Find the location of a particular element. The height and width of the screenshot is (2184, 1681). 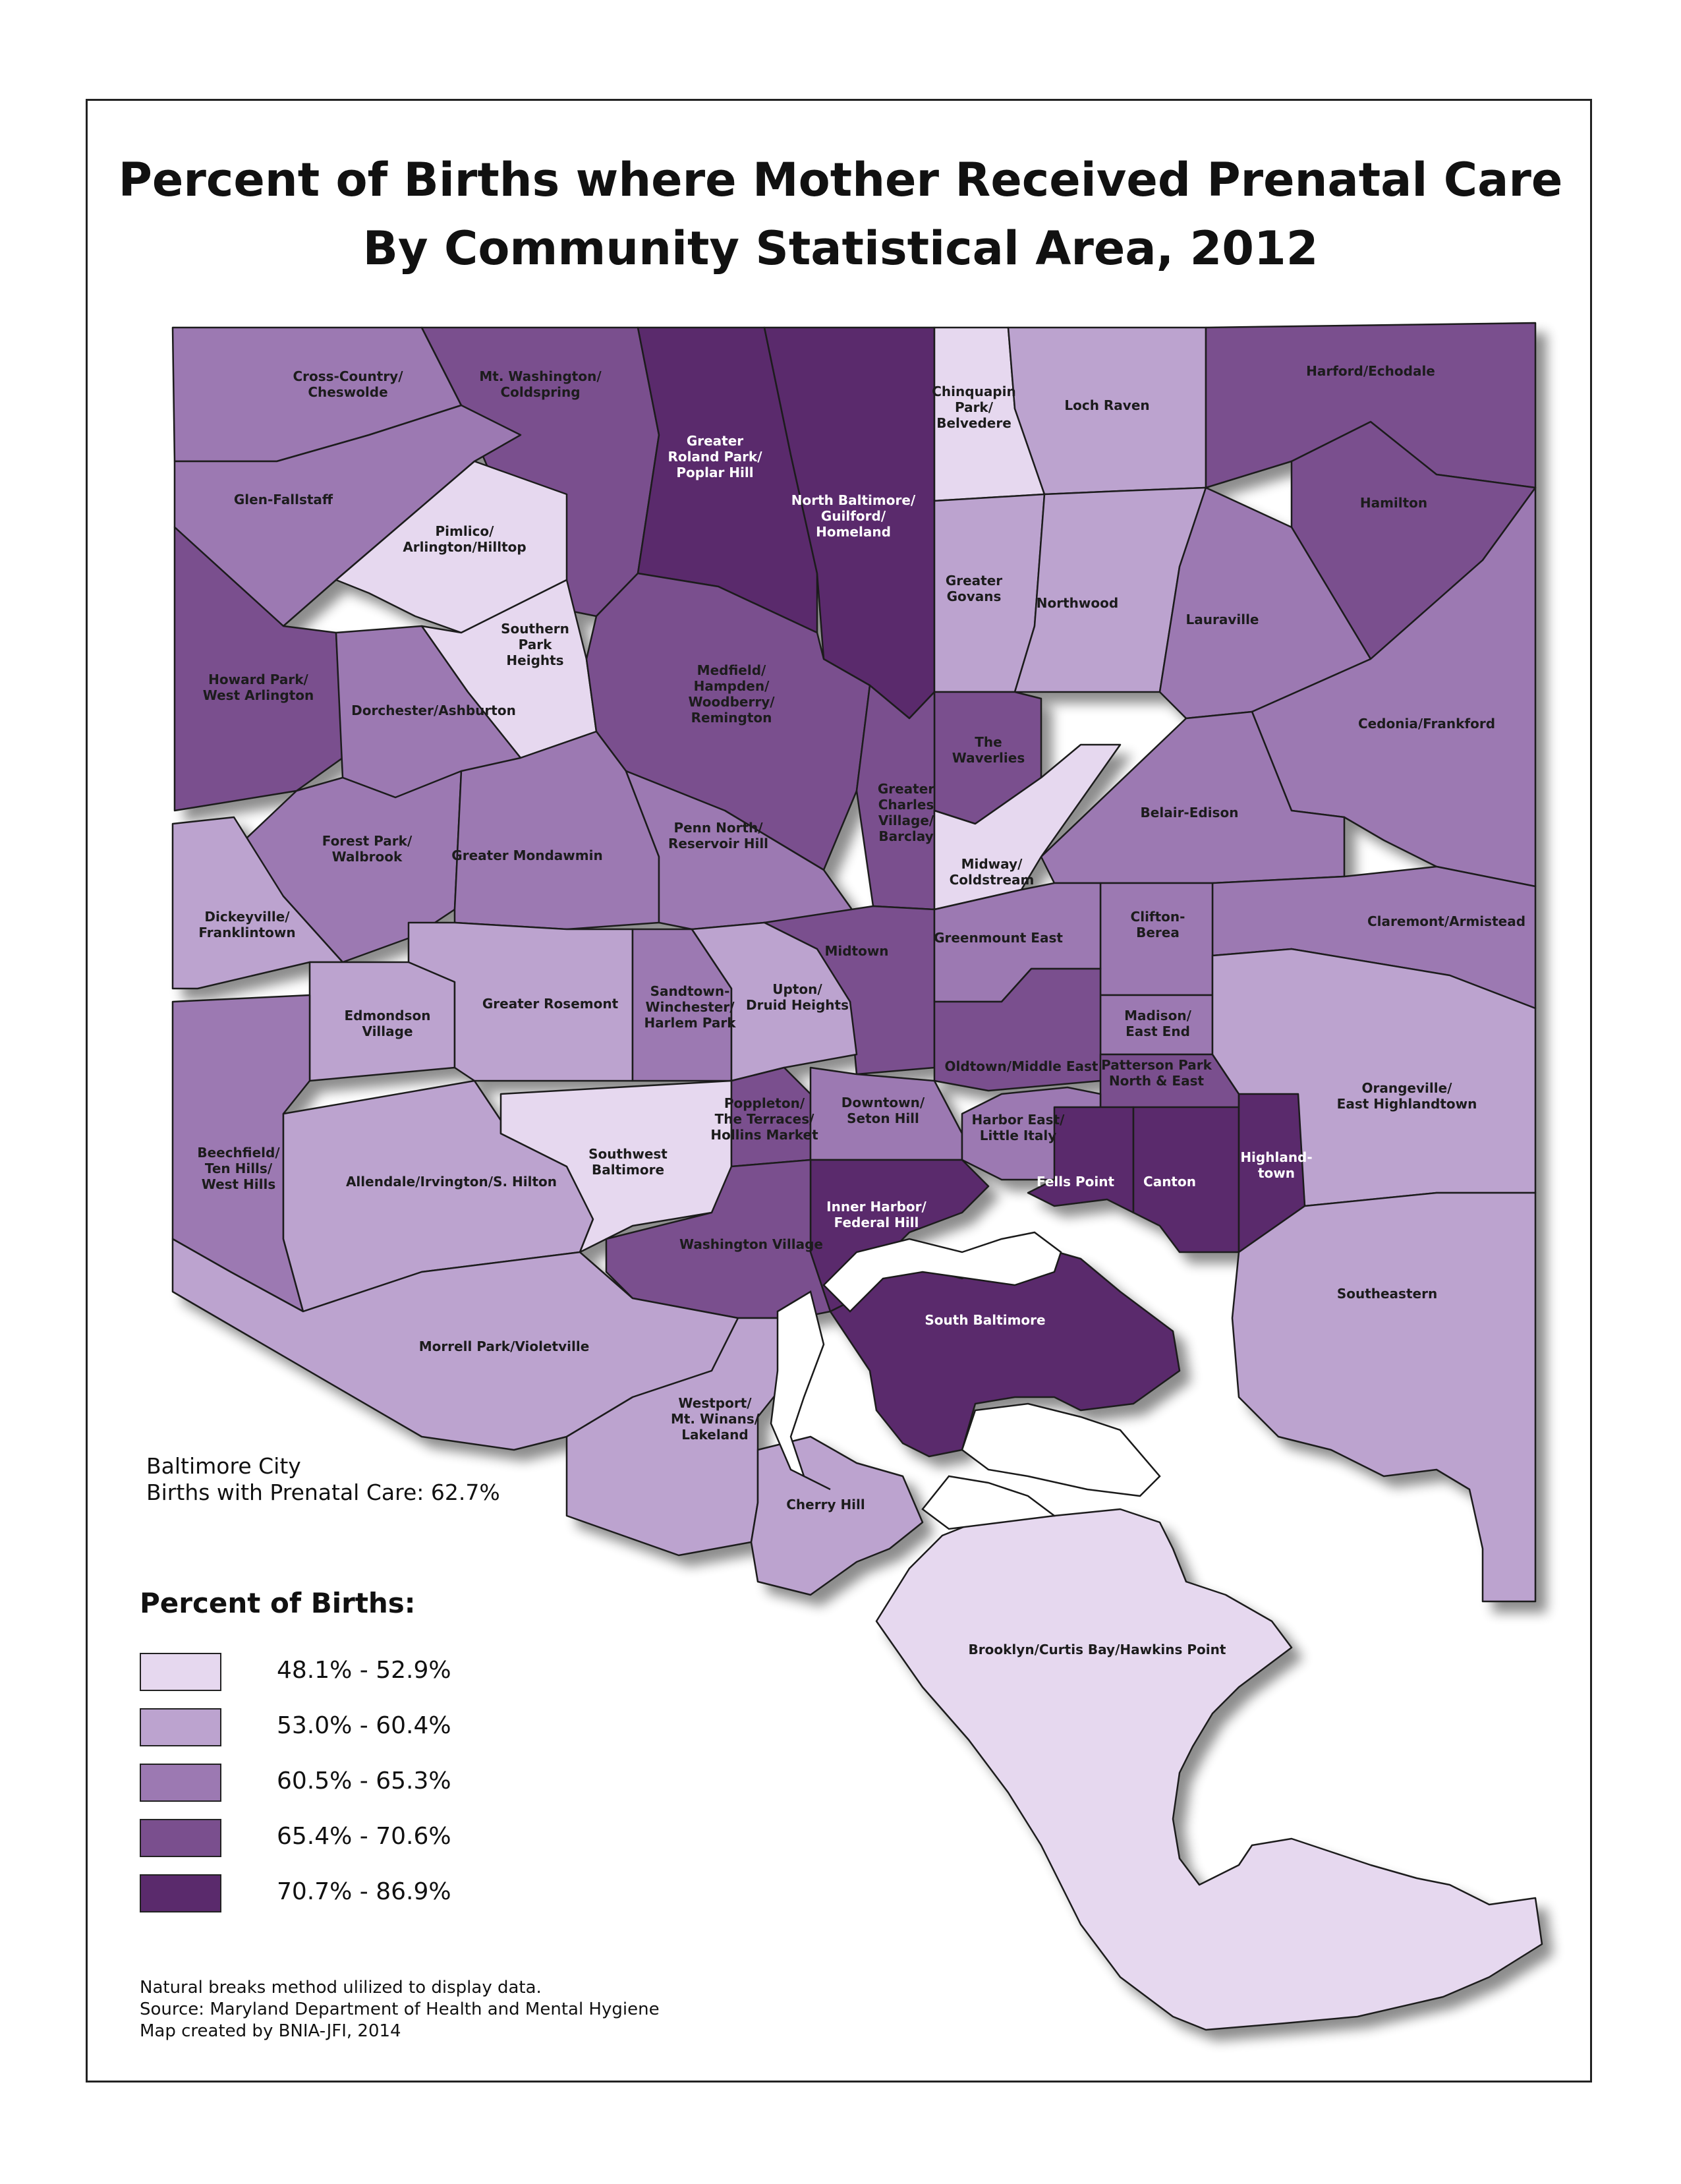

csa-label-southeastern: Southeastern is located at coordinates (1387, 1294).